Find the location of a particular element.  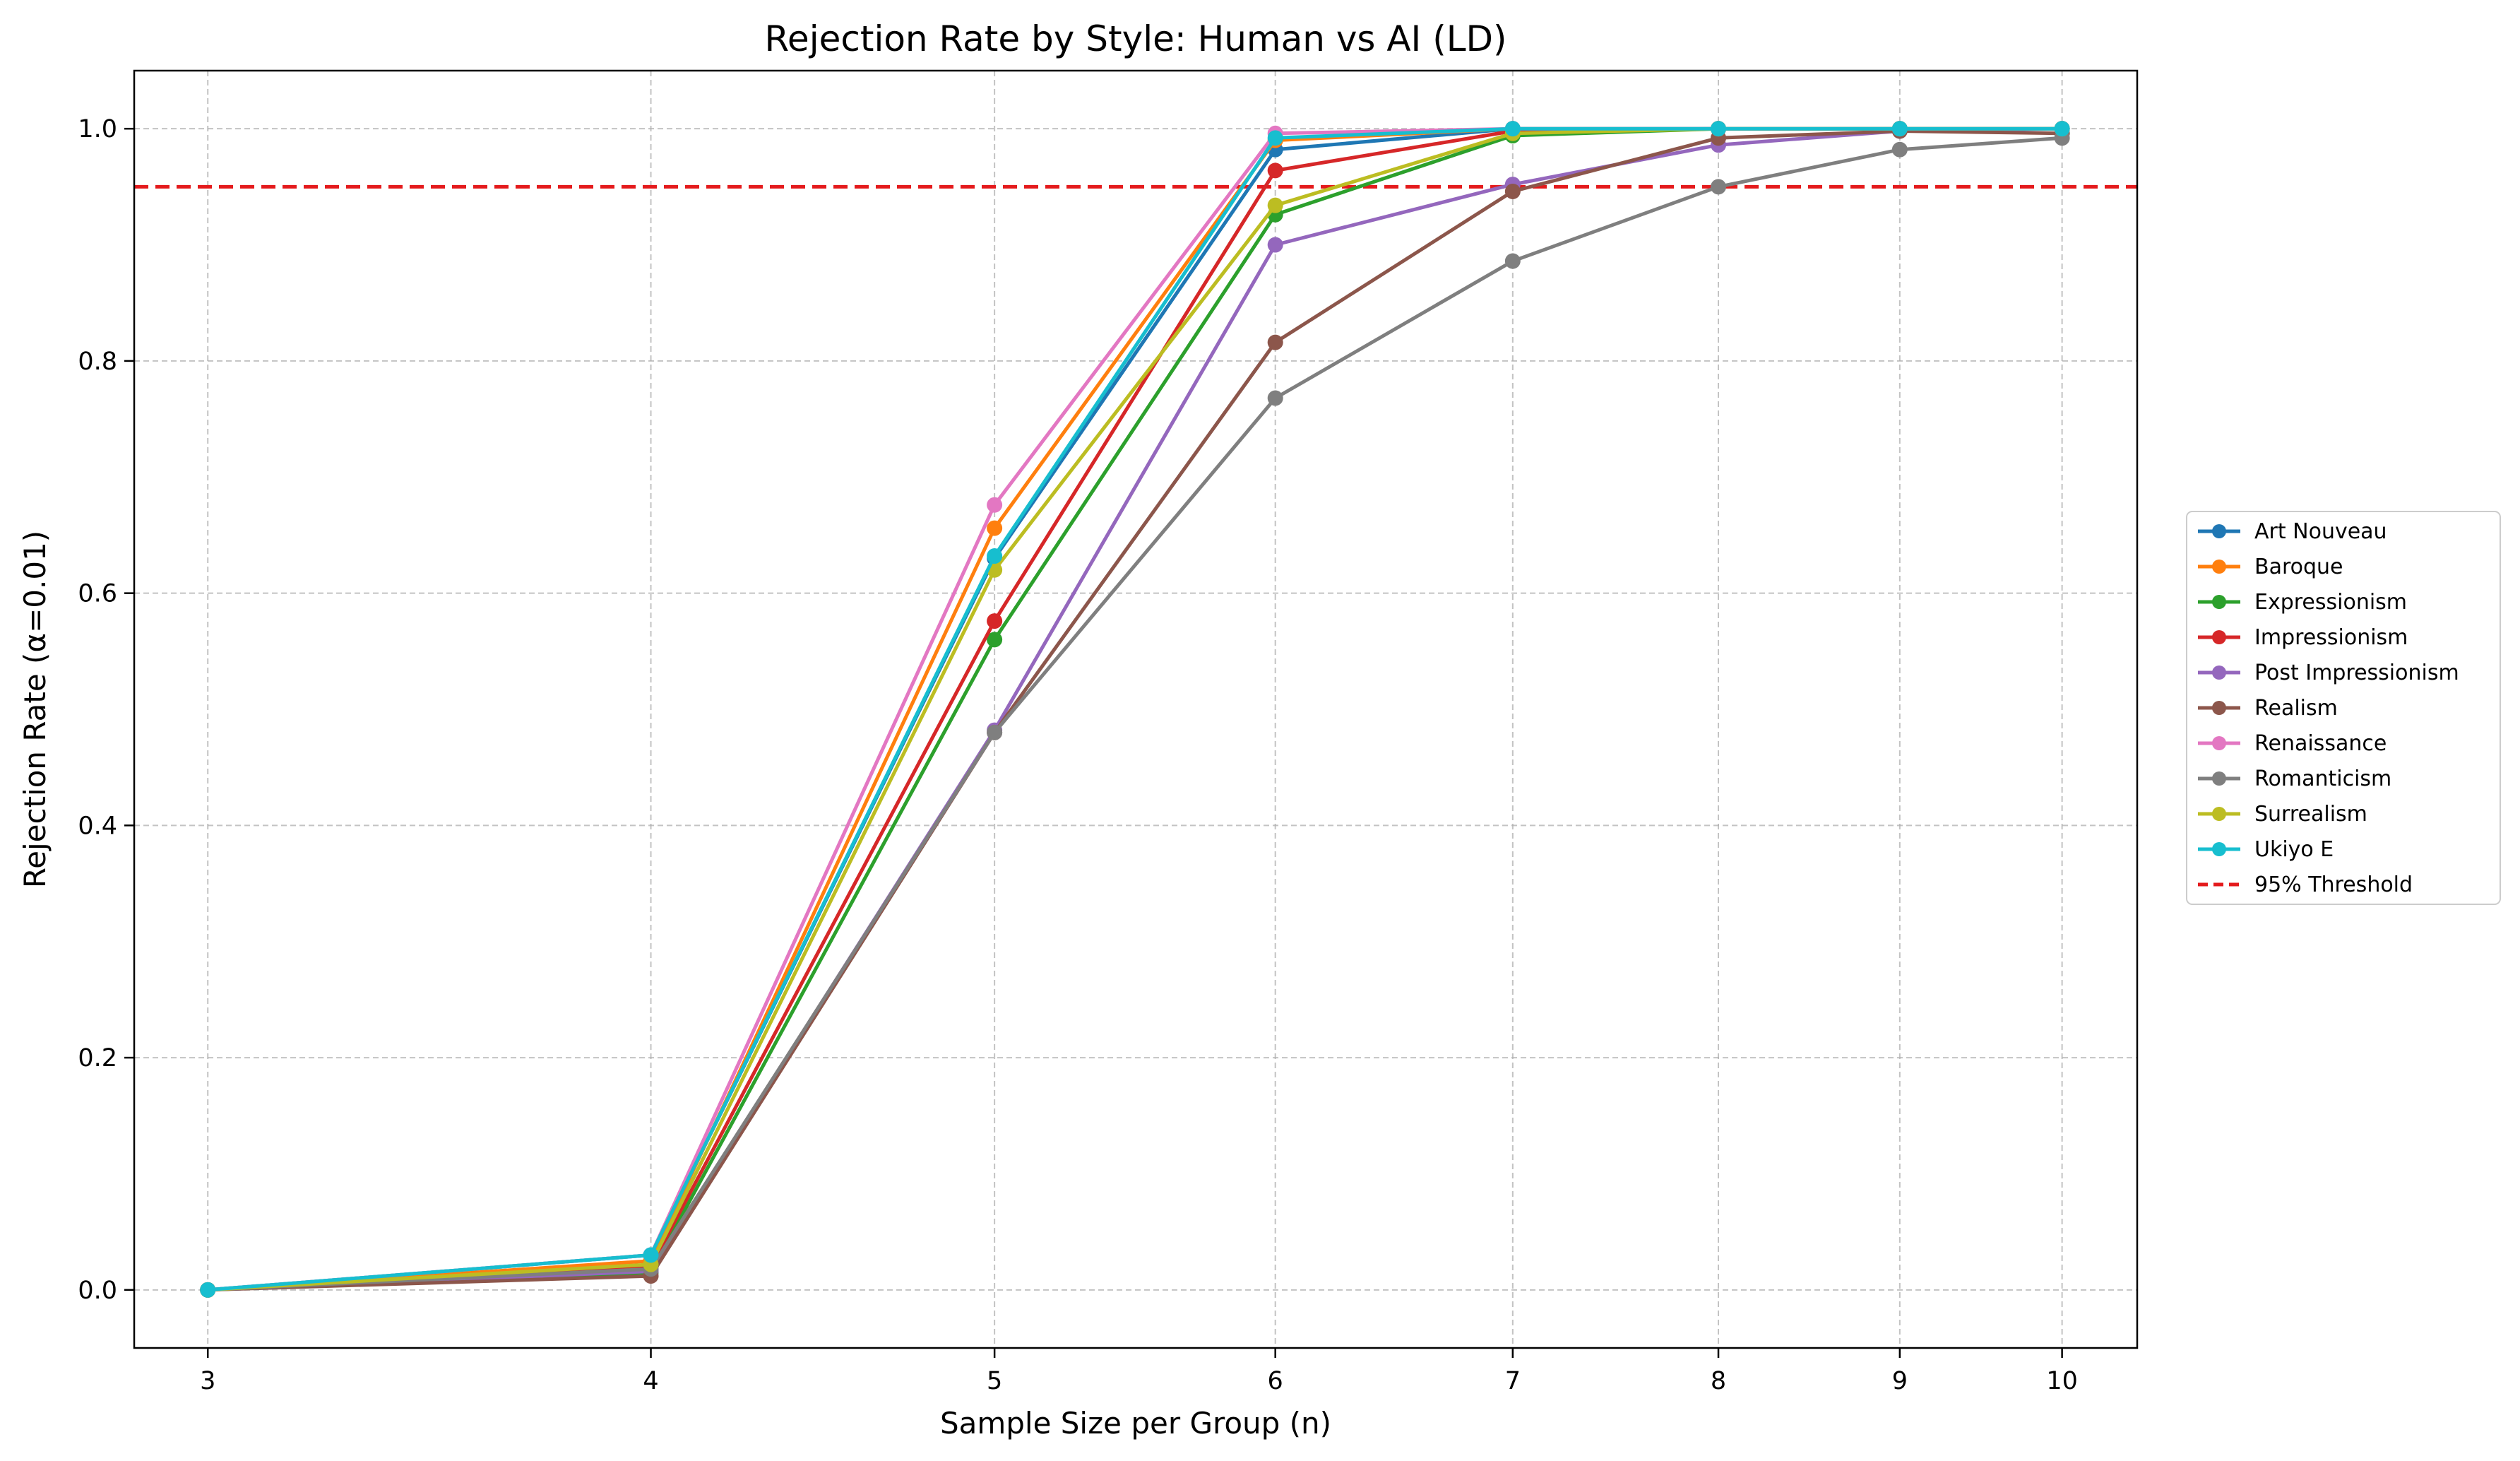

legend-label: Impressionism is located at coordinates (2331, 637).